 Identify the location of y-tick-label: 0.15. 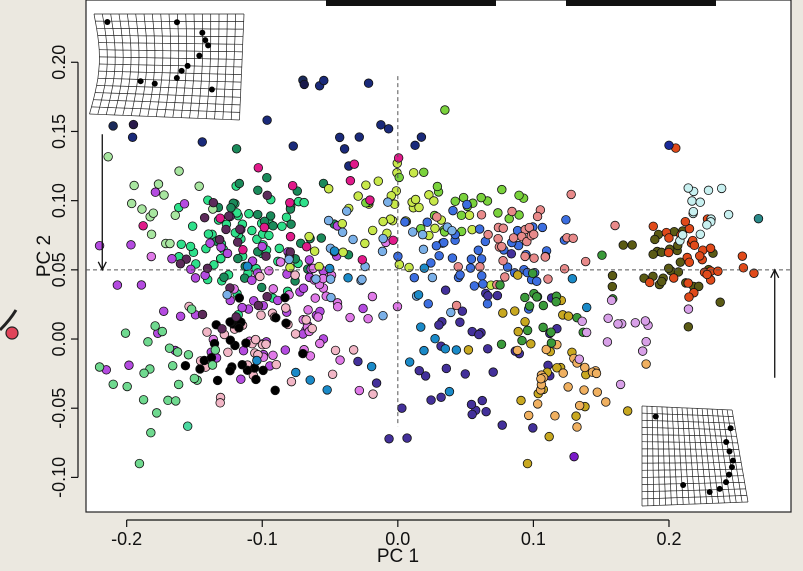
(59, 131).